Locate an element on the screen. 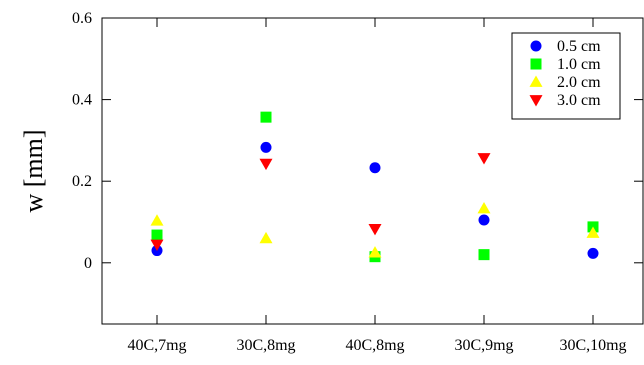 Image resolution: width=644 pixels, height=365 pixels. x-tick-label: 40C,7mg is located at coordinates (156, 345).